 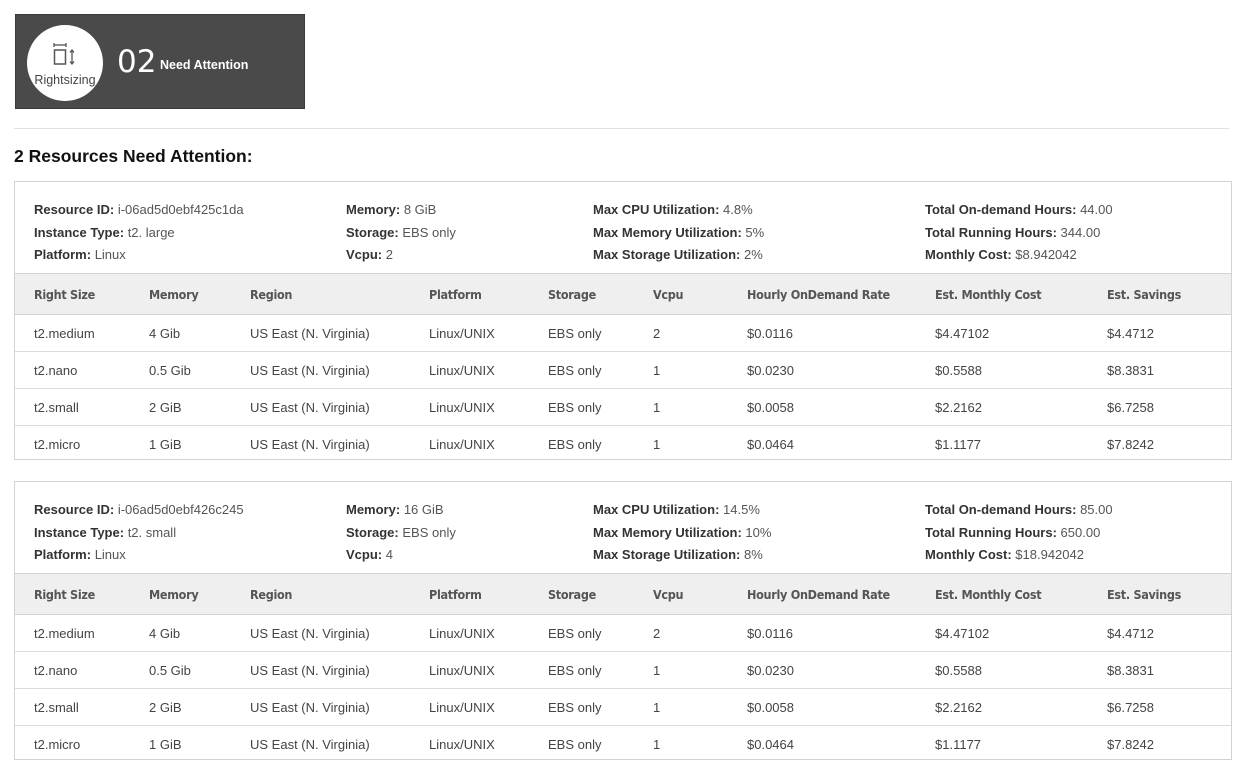 I want to click on table-cell: $4.47102, so click(x=1002, y=633).